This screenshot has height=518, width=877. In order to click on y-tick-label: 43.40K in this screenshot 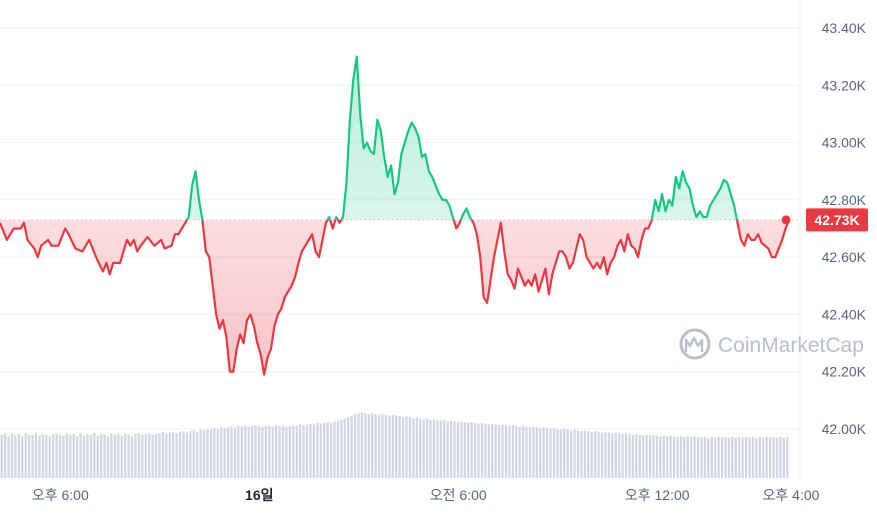, I will do `click(844, 28)`.